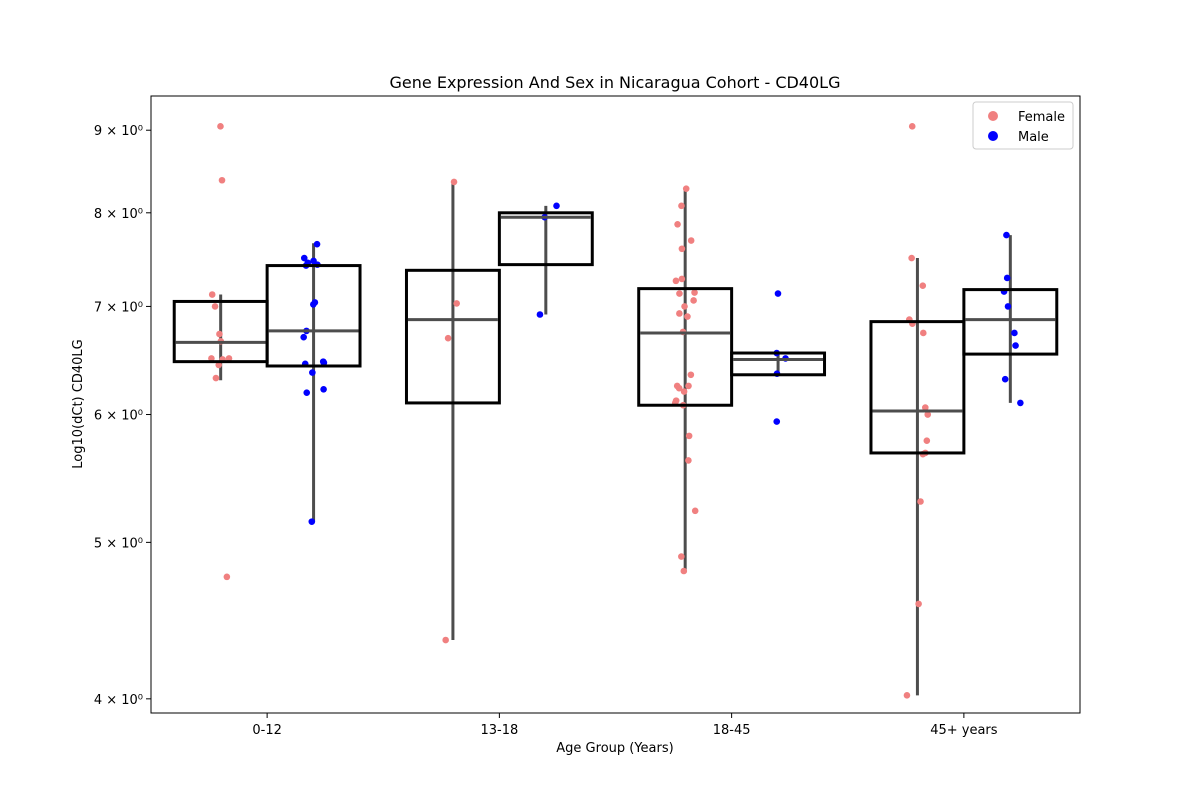  I want to click on y-tick-label-1: 5 × 10⁰, so click(118, 543).